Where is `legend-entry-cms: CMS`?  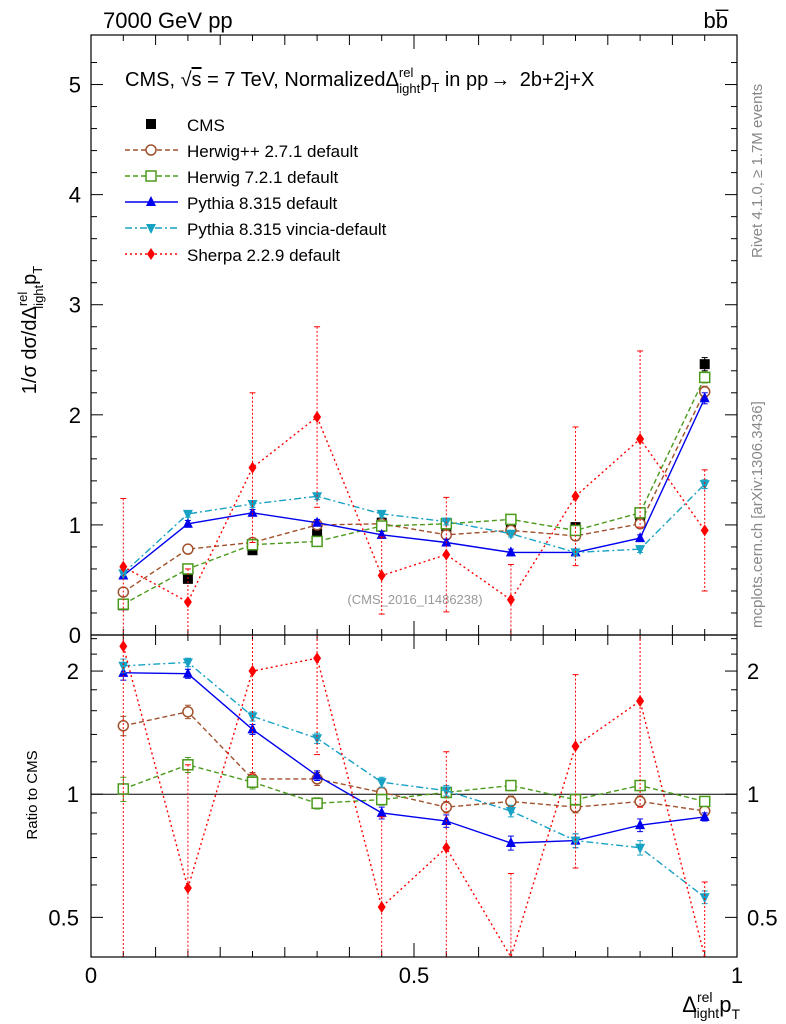 legend-entry-cms: CMS is located at coordinates (185, 125).